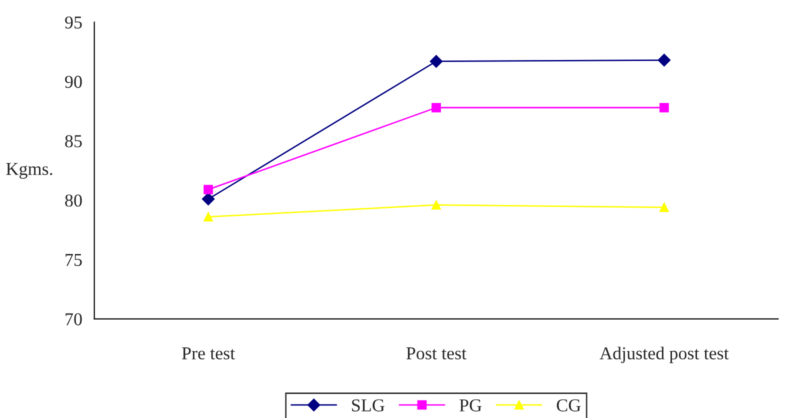  I want to click on legend-label: CG, so click(568, 405).